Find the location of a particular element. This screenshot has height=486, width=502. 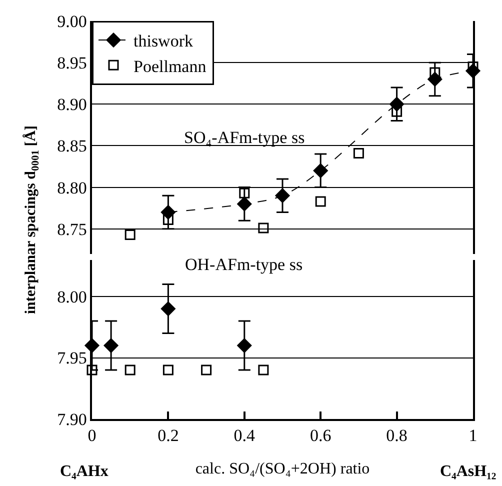

y-tick-label: 7.90 is located at coordinates (72, 419).